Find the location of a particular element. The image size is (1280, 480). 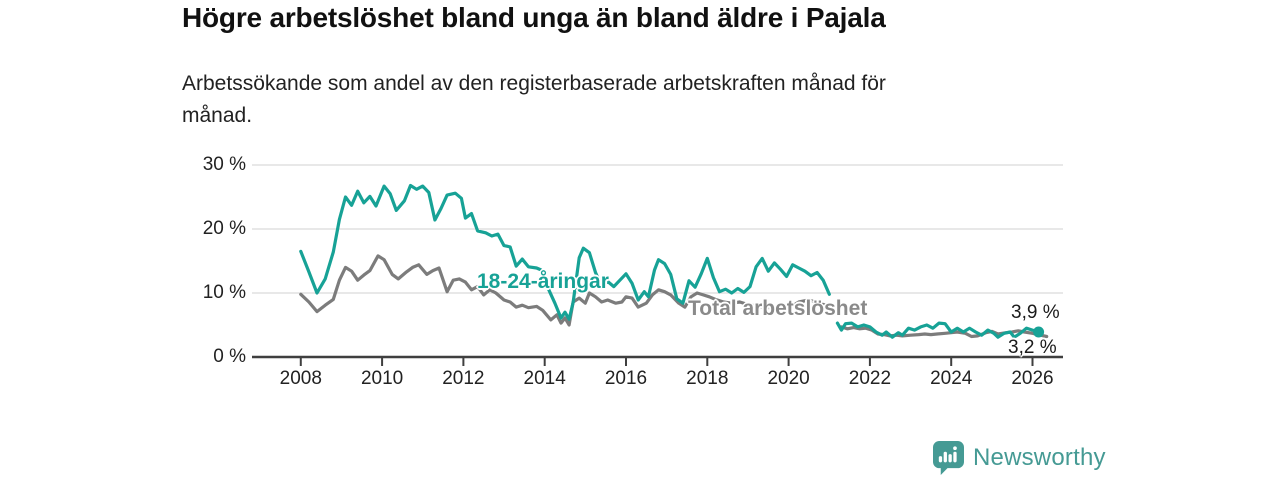

x-tick-label: 2024 is located at coordinates (951, 378).